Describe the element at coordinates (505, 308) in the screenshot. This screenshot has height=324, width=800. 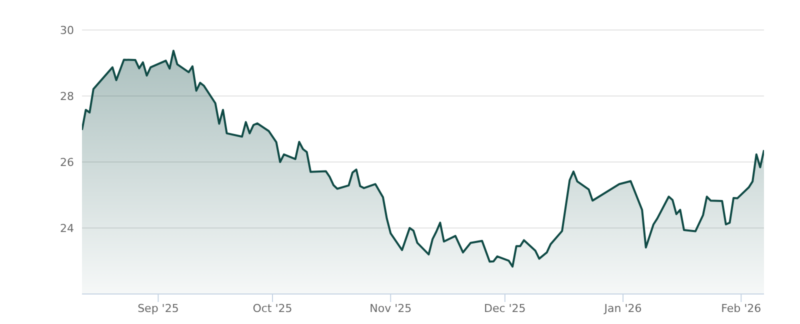
I see `x-tick-label: Dec '25` at that location.